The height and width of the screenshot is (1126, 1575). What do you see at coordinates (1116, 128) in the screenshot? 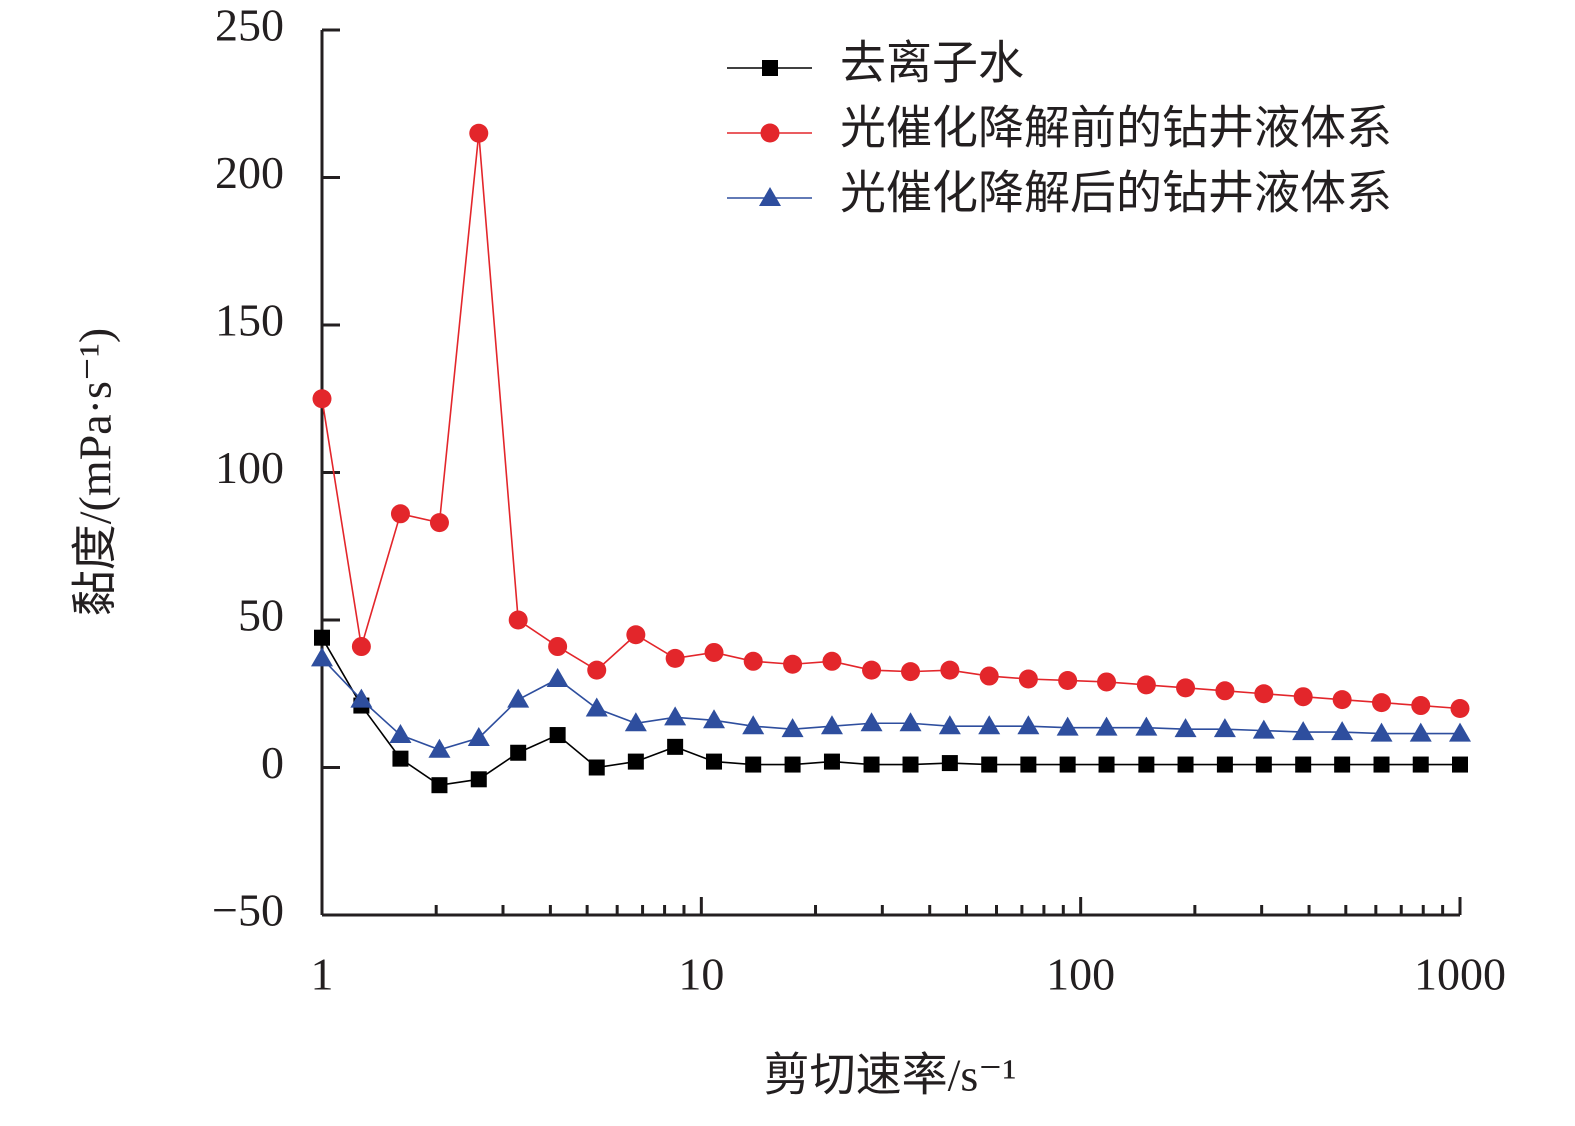
I see `legend-label: 光催化降解前的钻井液体系` at bounding box center [1116, 128].